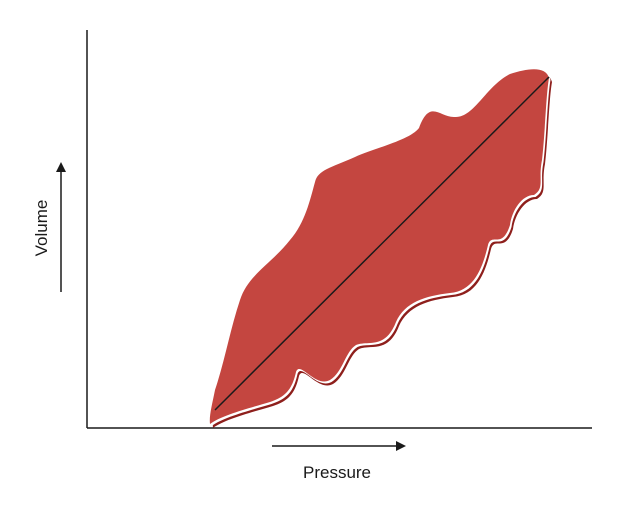 Image resolution: width=619 pixels, height=506 pixels. I want to click on y-axis-label: Volume, so click(41, 228).